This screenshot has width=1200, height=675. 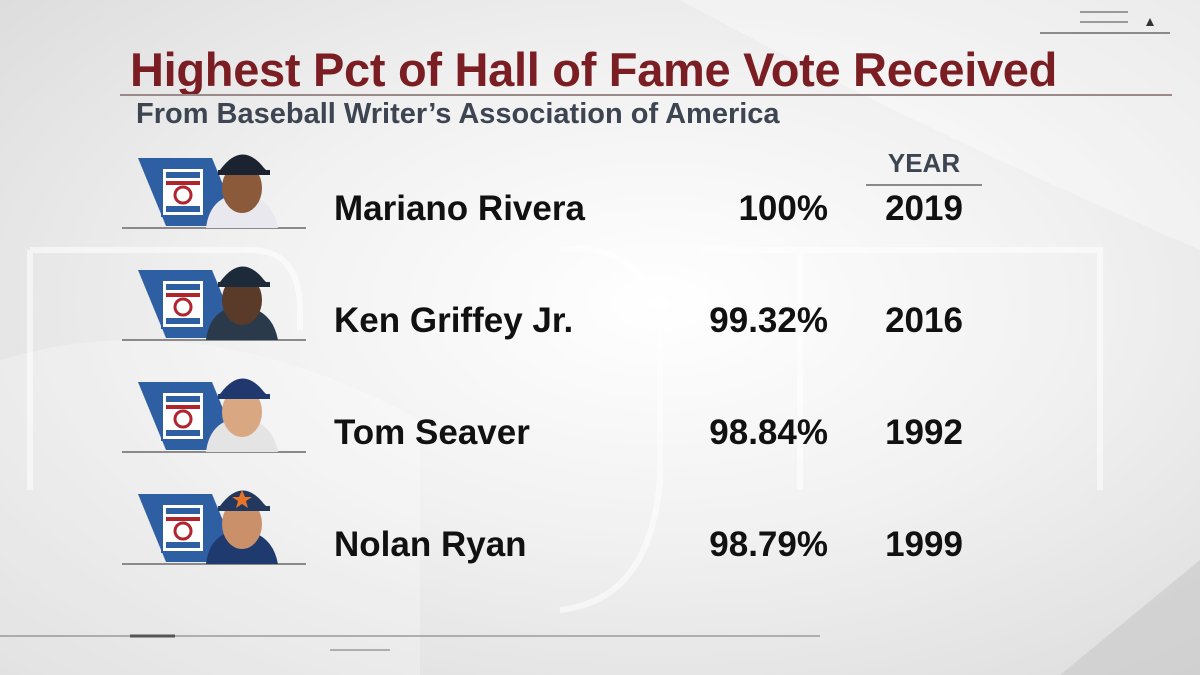 I want to click on vote-percentage: 98.84%, so click(x=768, y=432).